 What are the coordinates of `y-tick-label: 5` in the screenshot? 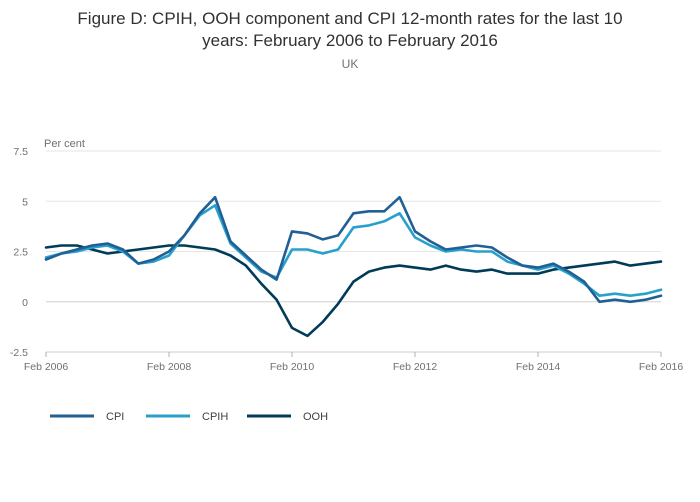 It's located at (25, 202).